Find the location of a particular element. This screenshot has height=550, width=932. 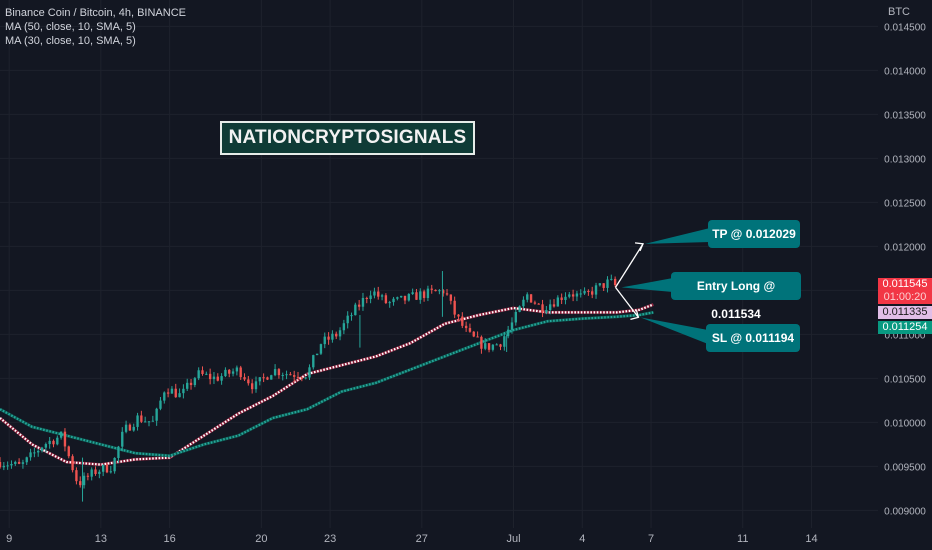

sl-callout: SL @ 0.011194 is located at coordinates (753, 338).